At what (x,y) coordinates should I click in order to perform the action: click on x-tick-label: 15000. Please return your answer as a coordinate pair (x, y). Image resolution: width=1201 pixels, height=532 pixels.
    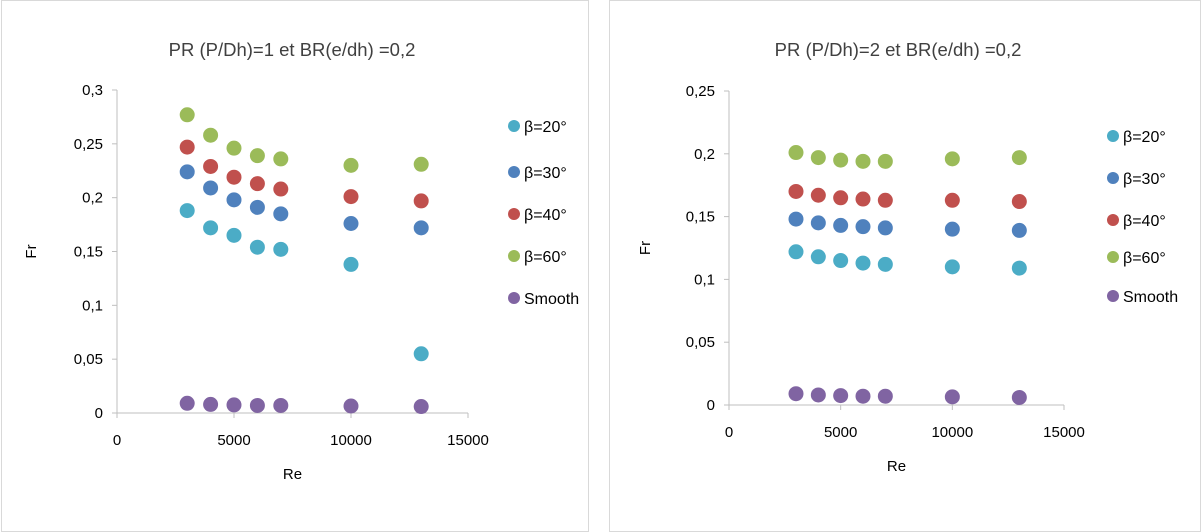
    Looking at the image, I should click on (1064, 432).